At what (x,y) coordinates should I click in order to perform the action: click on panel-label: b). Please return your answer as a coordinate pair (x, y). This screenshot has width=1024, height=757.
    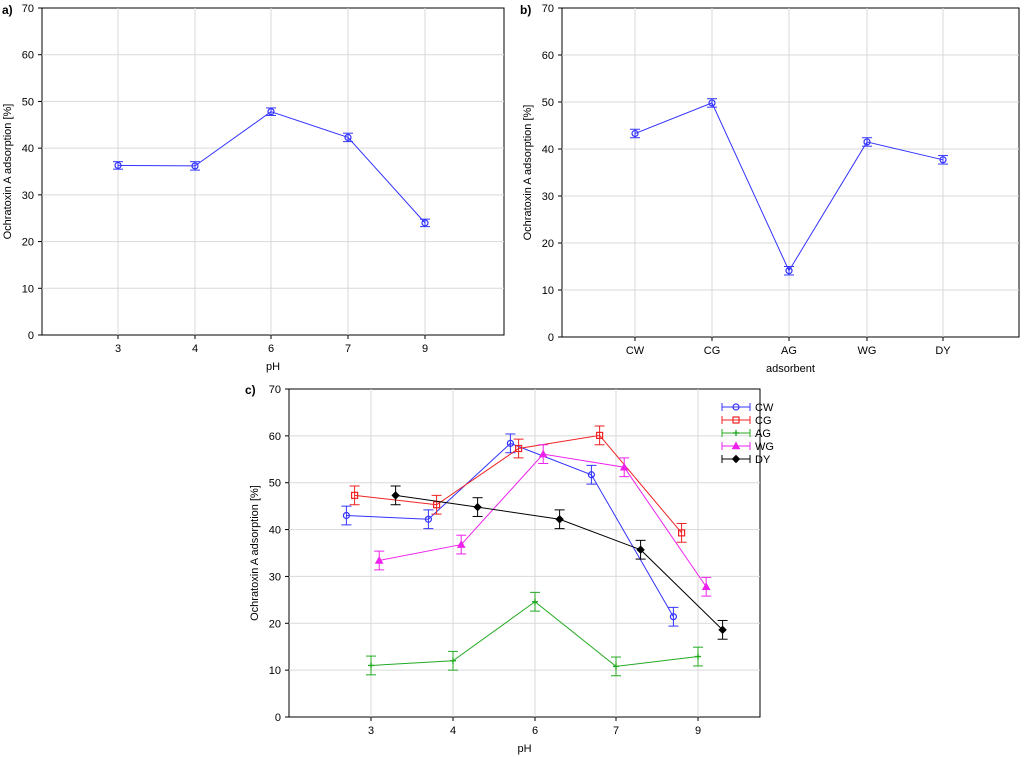
    Looking at the image, I should click on (525, 10).